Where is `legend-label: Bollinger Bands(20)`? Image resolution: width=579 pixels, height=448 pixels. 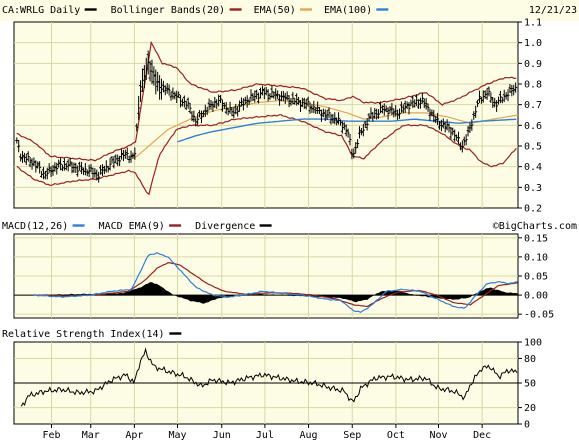
legend-label: Bollinger Bands(20) is located at coordinates (168, 10).